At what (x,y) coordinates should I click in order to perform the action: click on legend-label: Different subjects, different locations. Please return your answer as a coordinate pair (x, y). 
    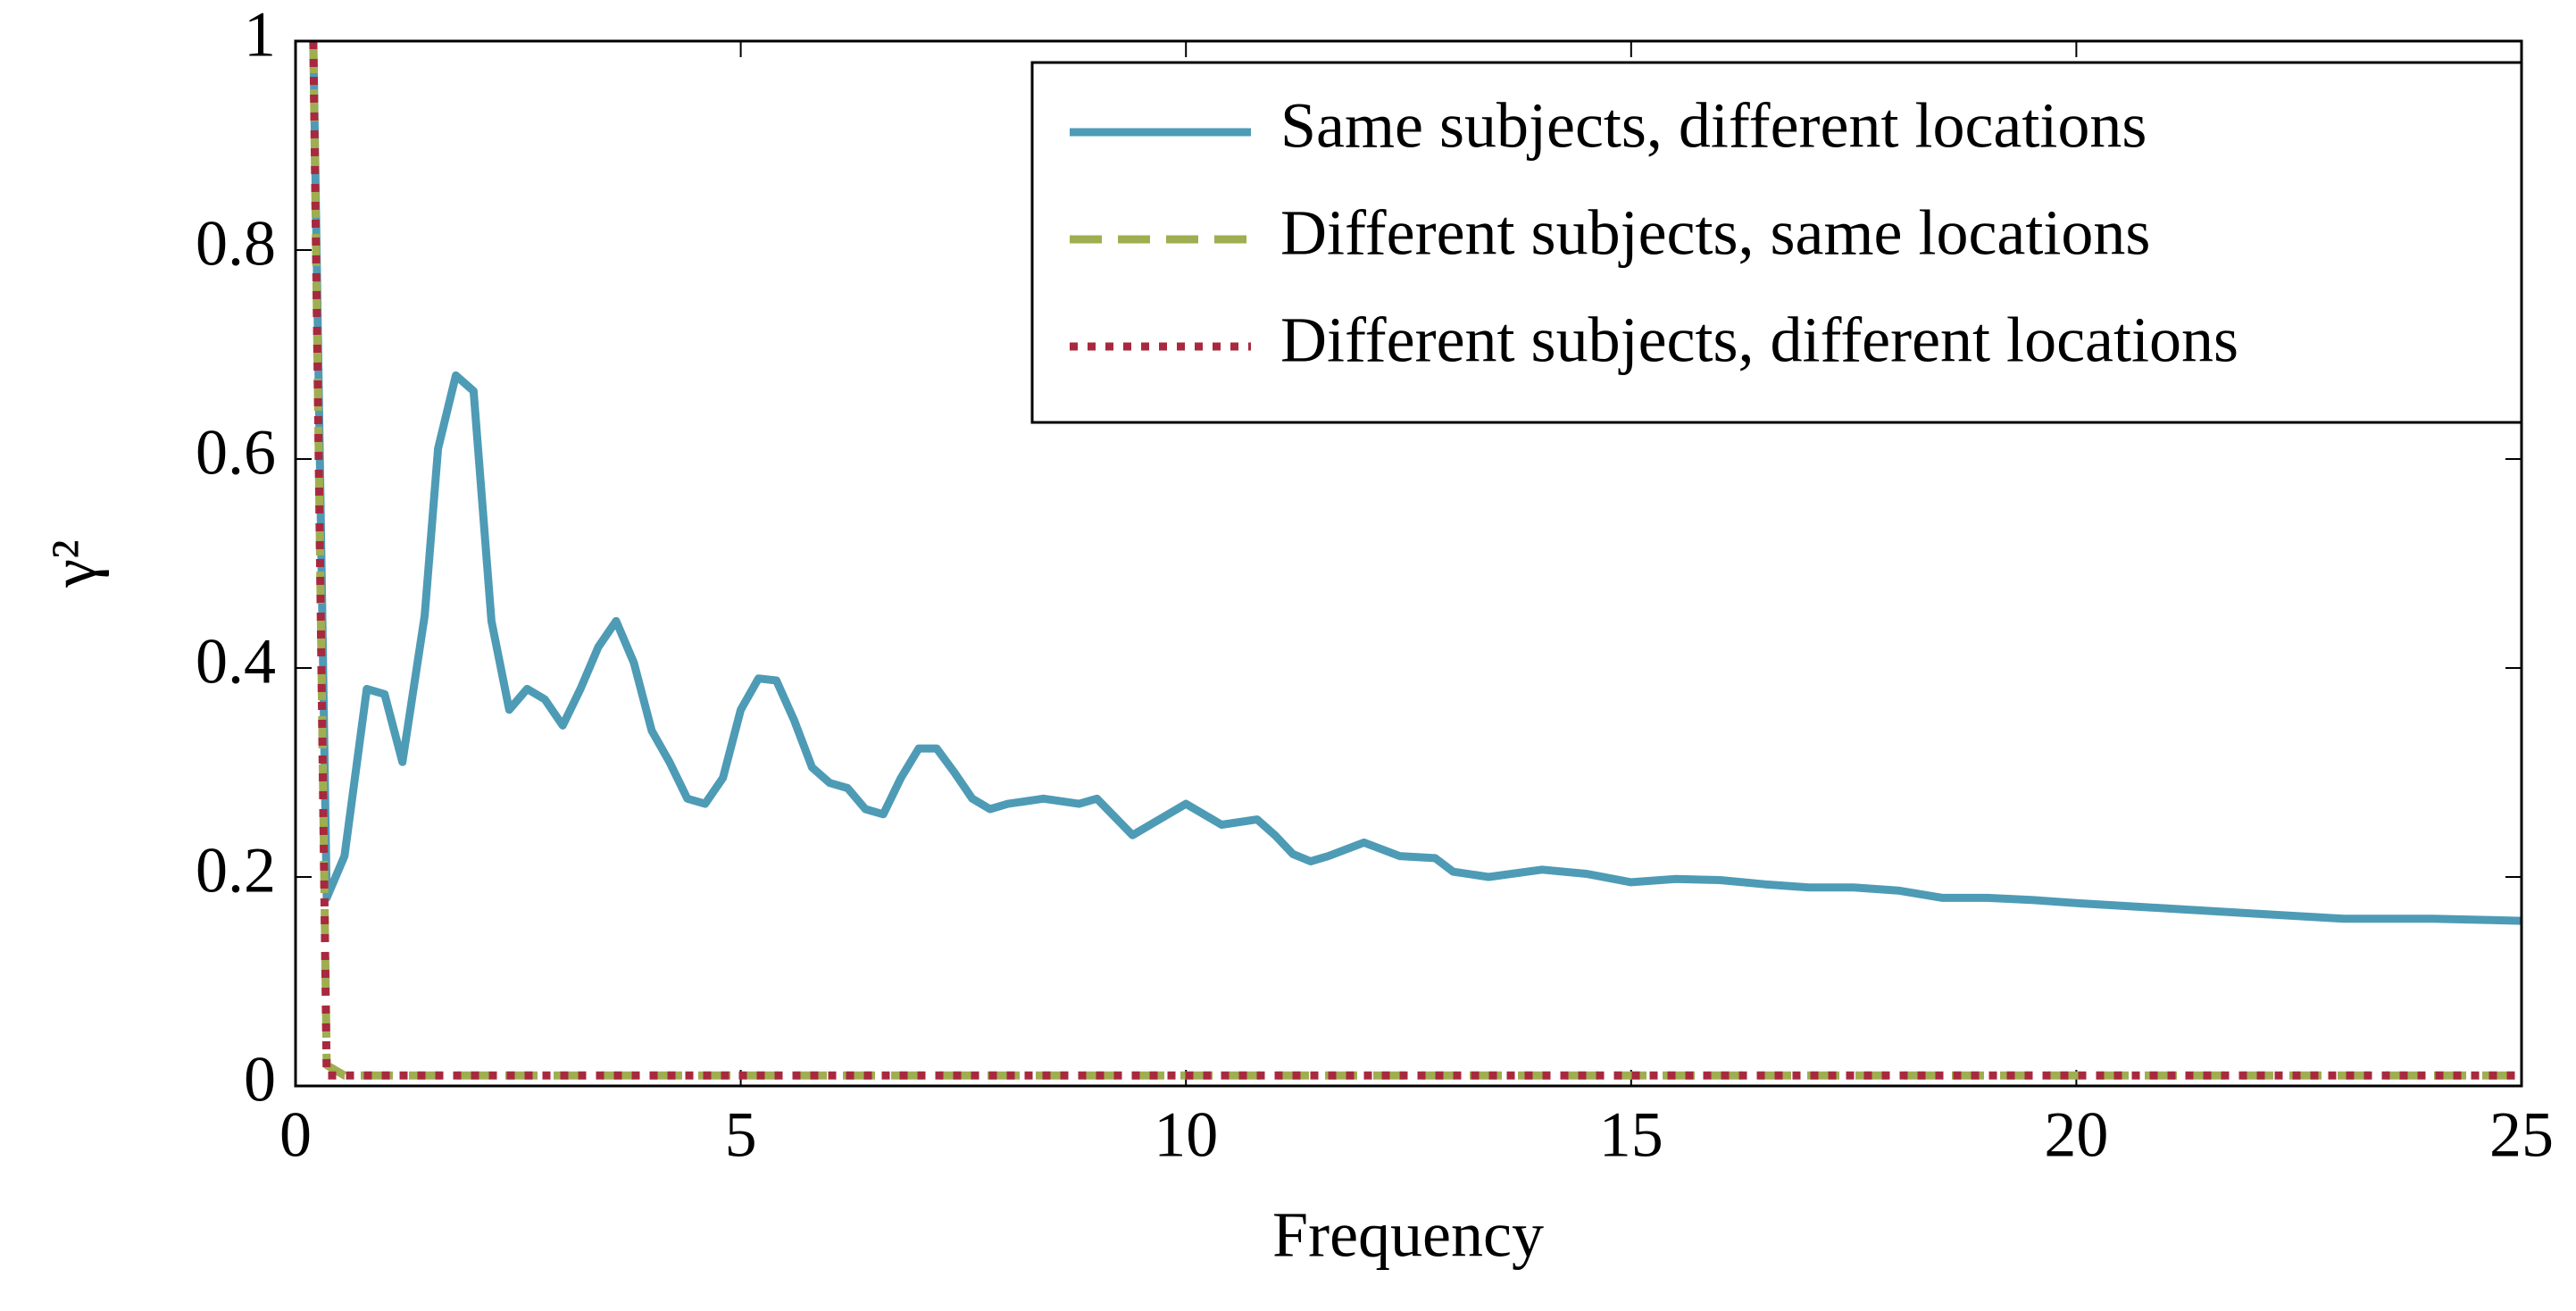
    Looking at the image, I should click on (1759, 340).